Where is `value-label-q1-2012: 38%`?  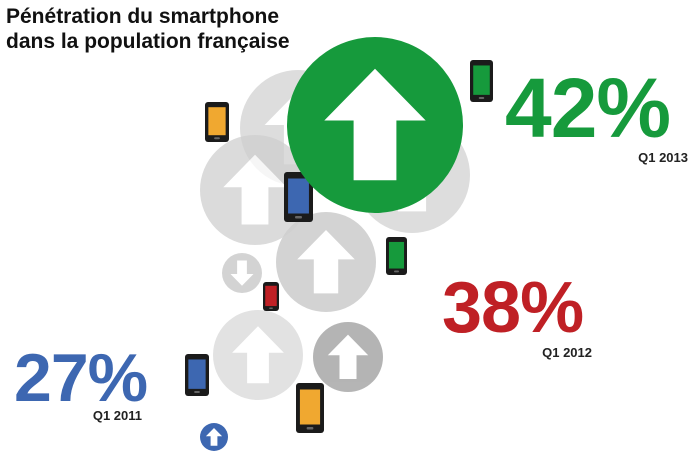
value-label-q1-2012: 38% is located at coordinates (513, 308).